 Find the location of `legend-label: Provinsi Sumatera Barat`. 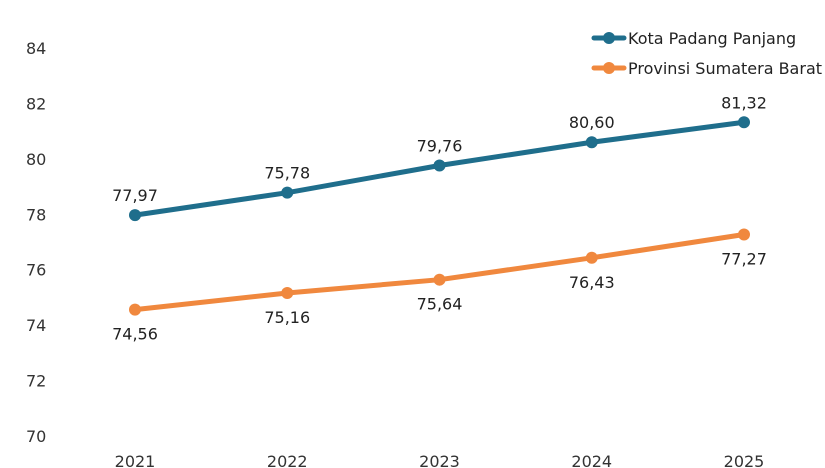

legend-label: Provinsi Sumatera Barat is located at coordinates (725, 68).